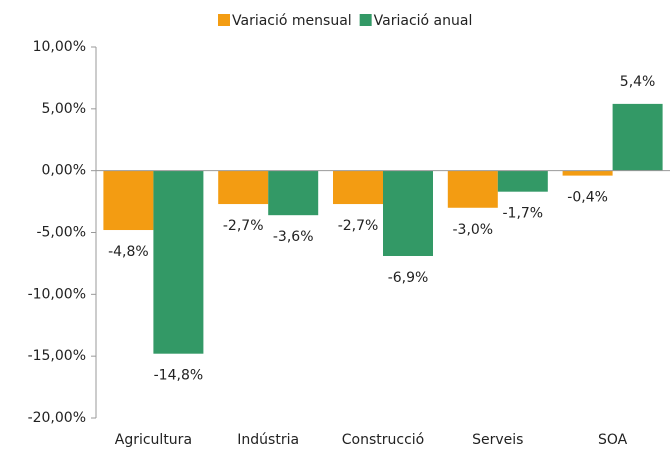 The width and height of the screenshot is (670, 451). I want to click on legend-label: Variació anual, so click(423, 21).